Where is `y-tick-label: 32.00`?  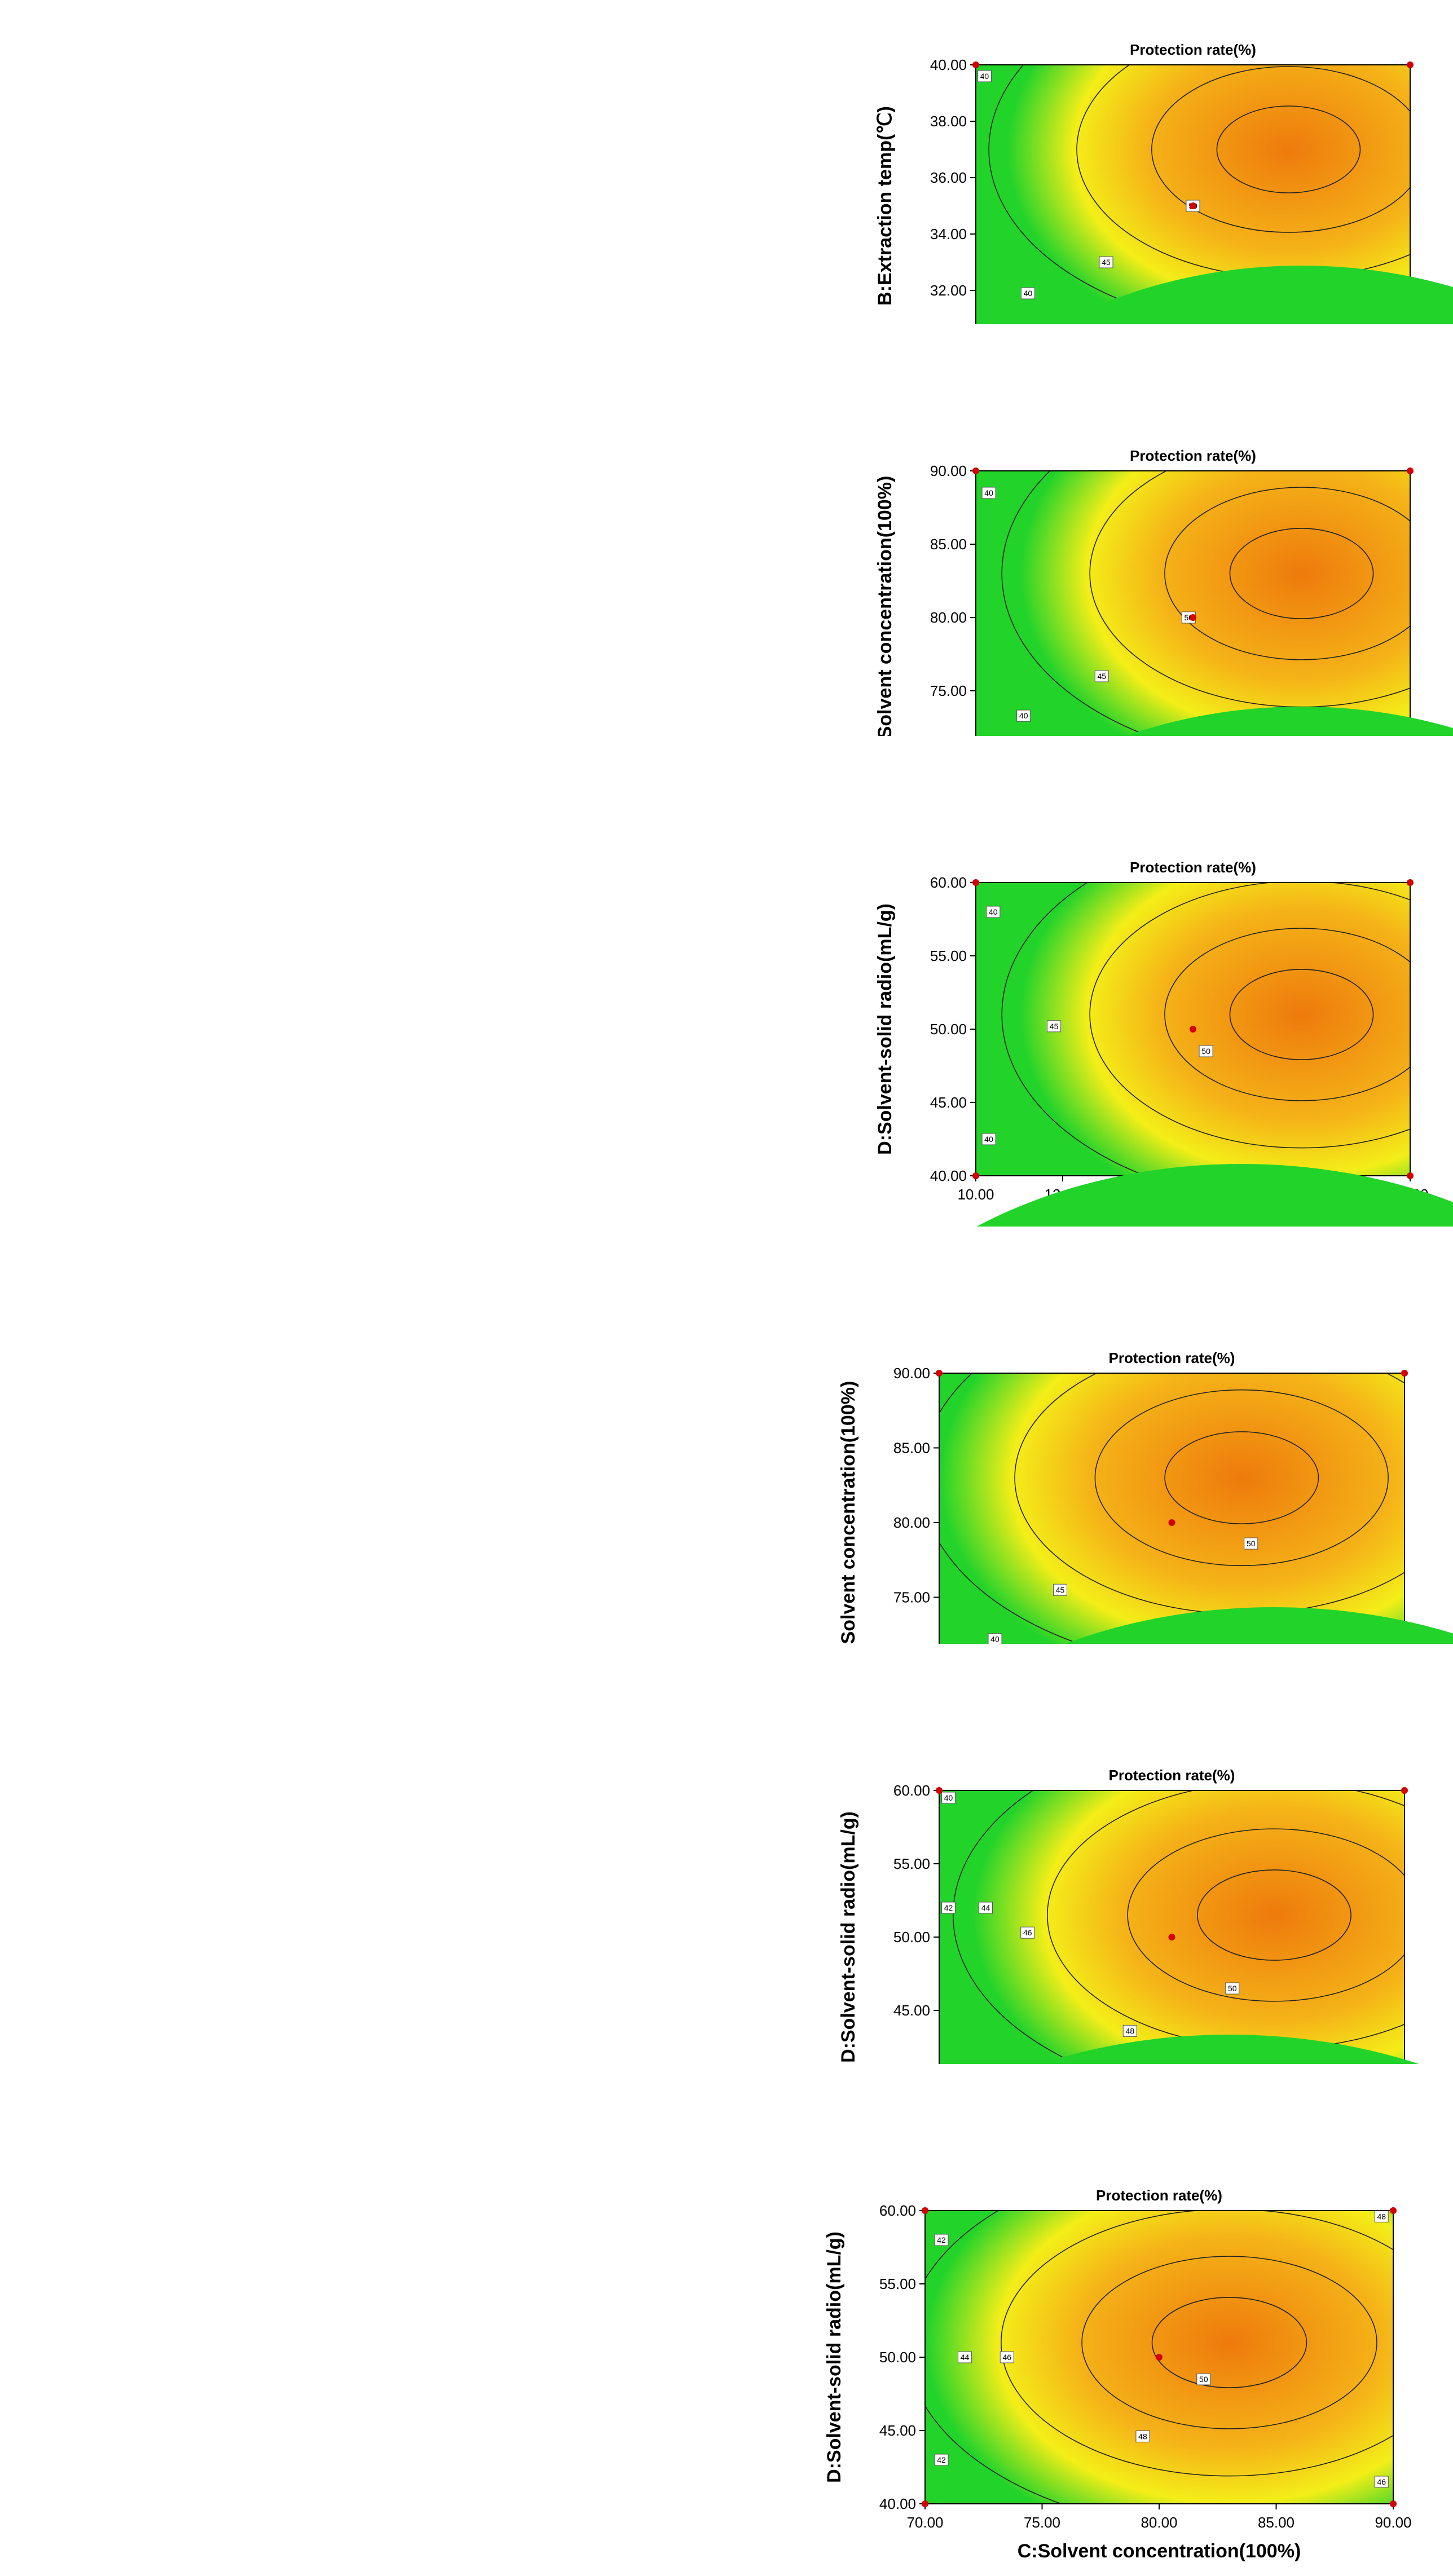 y-tick-label: 32.00 is located at coordinates (948, 290).